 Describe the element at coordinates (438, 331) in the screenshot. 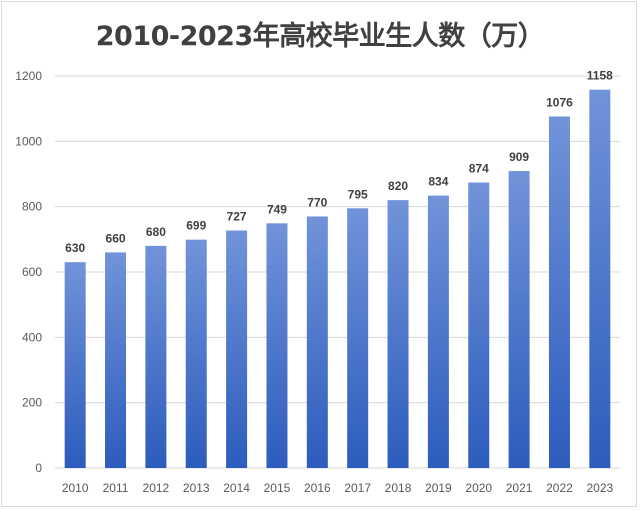

I see `bar-2019` at that location.